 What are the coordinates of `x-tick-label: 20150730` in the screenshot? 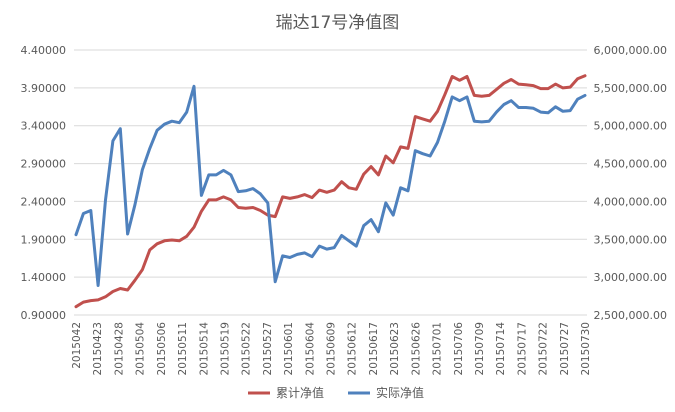 It's located at (586, 348).